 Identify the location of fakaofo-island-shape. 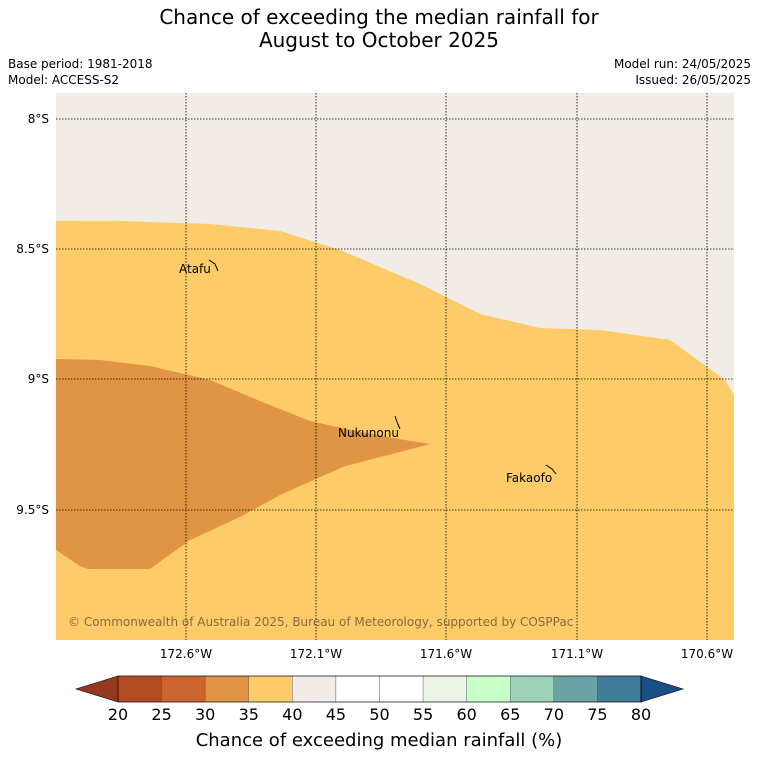
(551, 469).